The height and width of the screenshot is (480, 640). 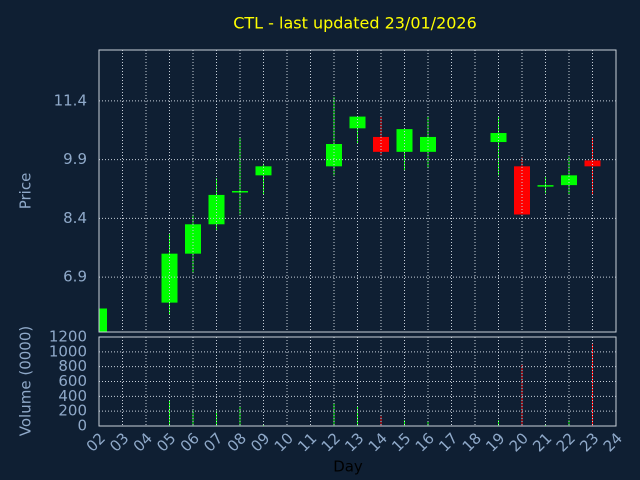 I want to click on x-axis-label: Day, so click(x=348, y=467).